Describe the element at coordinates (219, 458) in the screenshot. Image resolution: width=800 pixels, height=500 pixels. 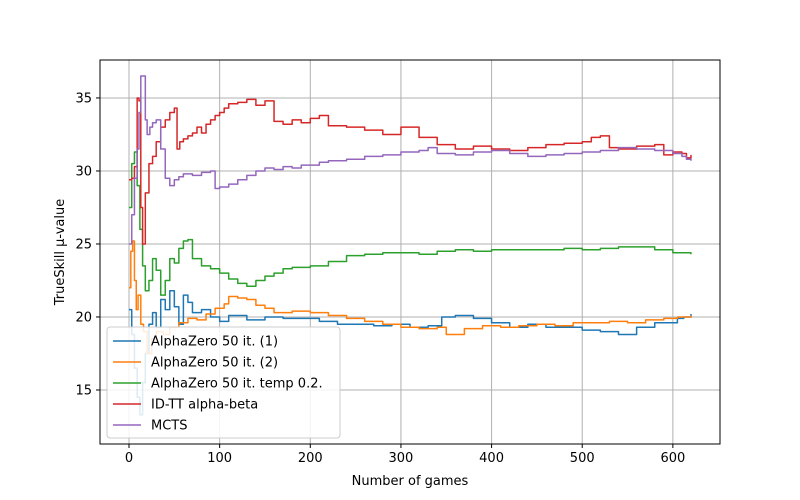
I see `x-tick-label: 100` at that location.